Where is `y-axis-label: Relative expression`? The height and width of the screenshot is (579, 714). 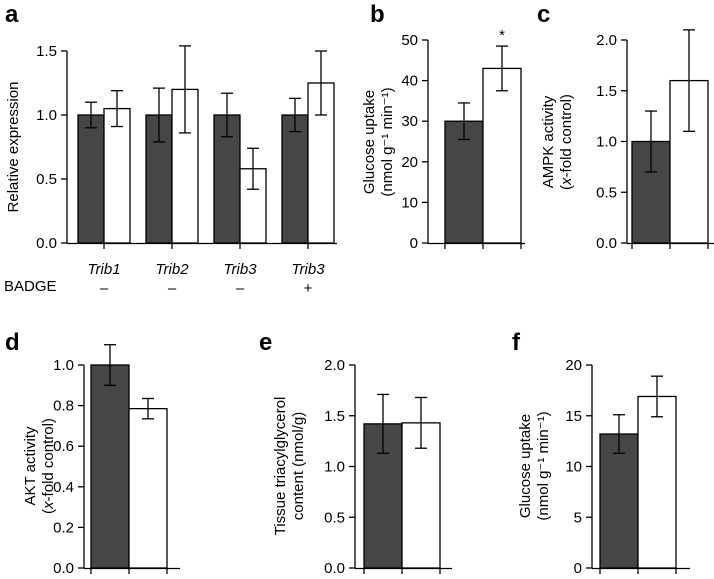
y-axis-label: Relative expression is located at coordinates (13, 147).